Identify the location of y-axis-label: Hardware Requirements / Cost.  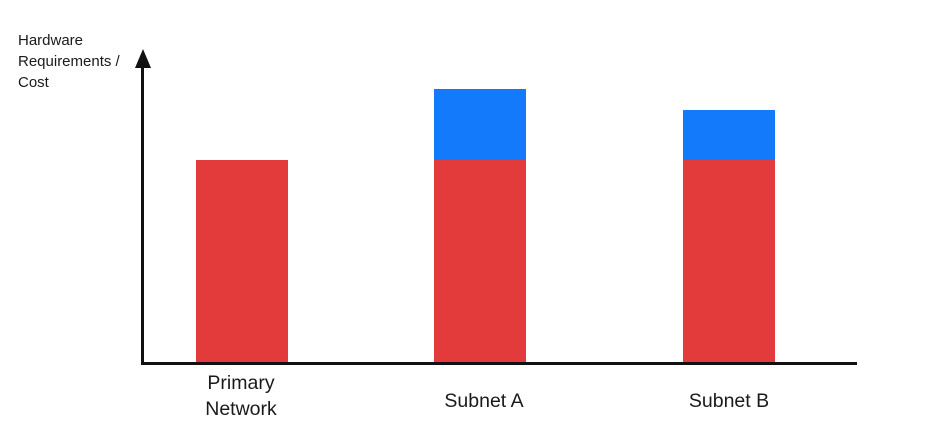
(69, 61).